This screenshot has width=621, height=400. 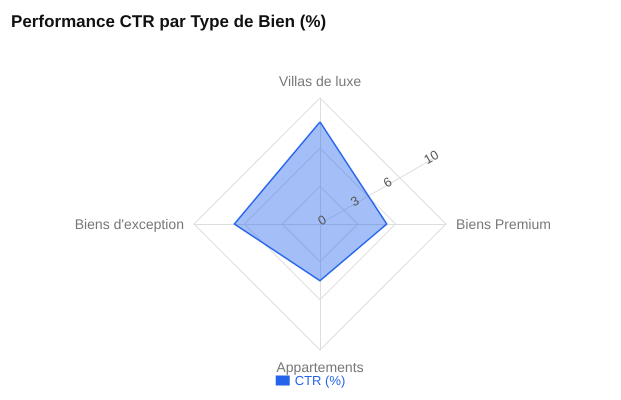 I want to click on spoke-label: Villas de luxe, so click(x=320, y=81).